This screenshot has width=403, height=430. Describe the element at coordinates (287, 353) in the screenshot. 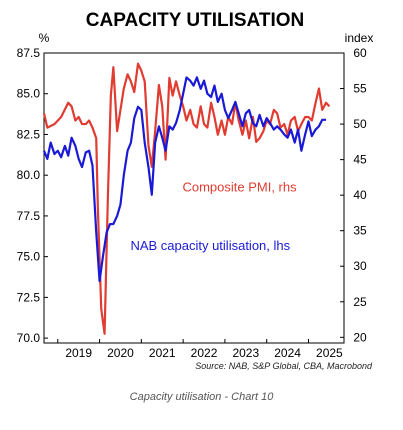

I see `x-tick-label: 2024` at that location.